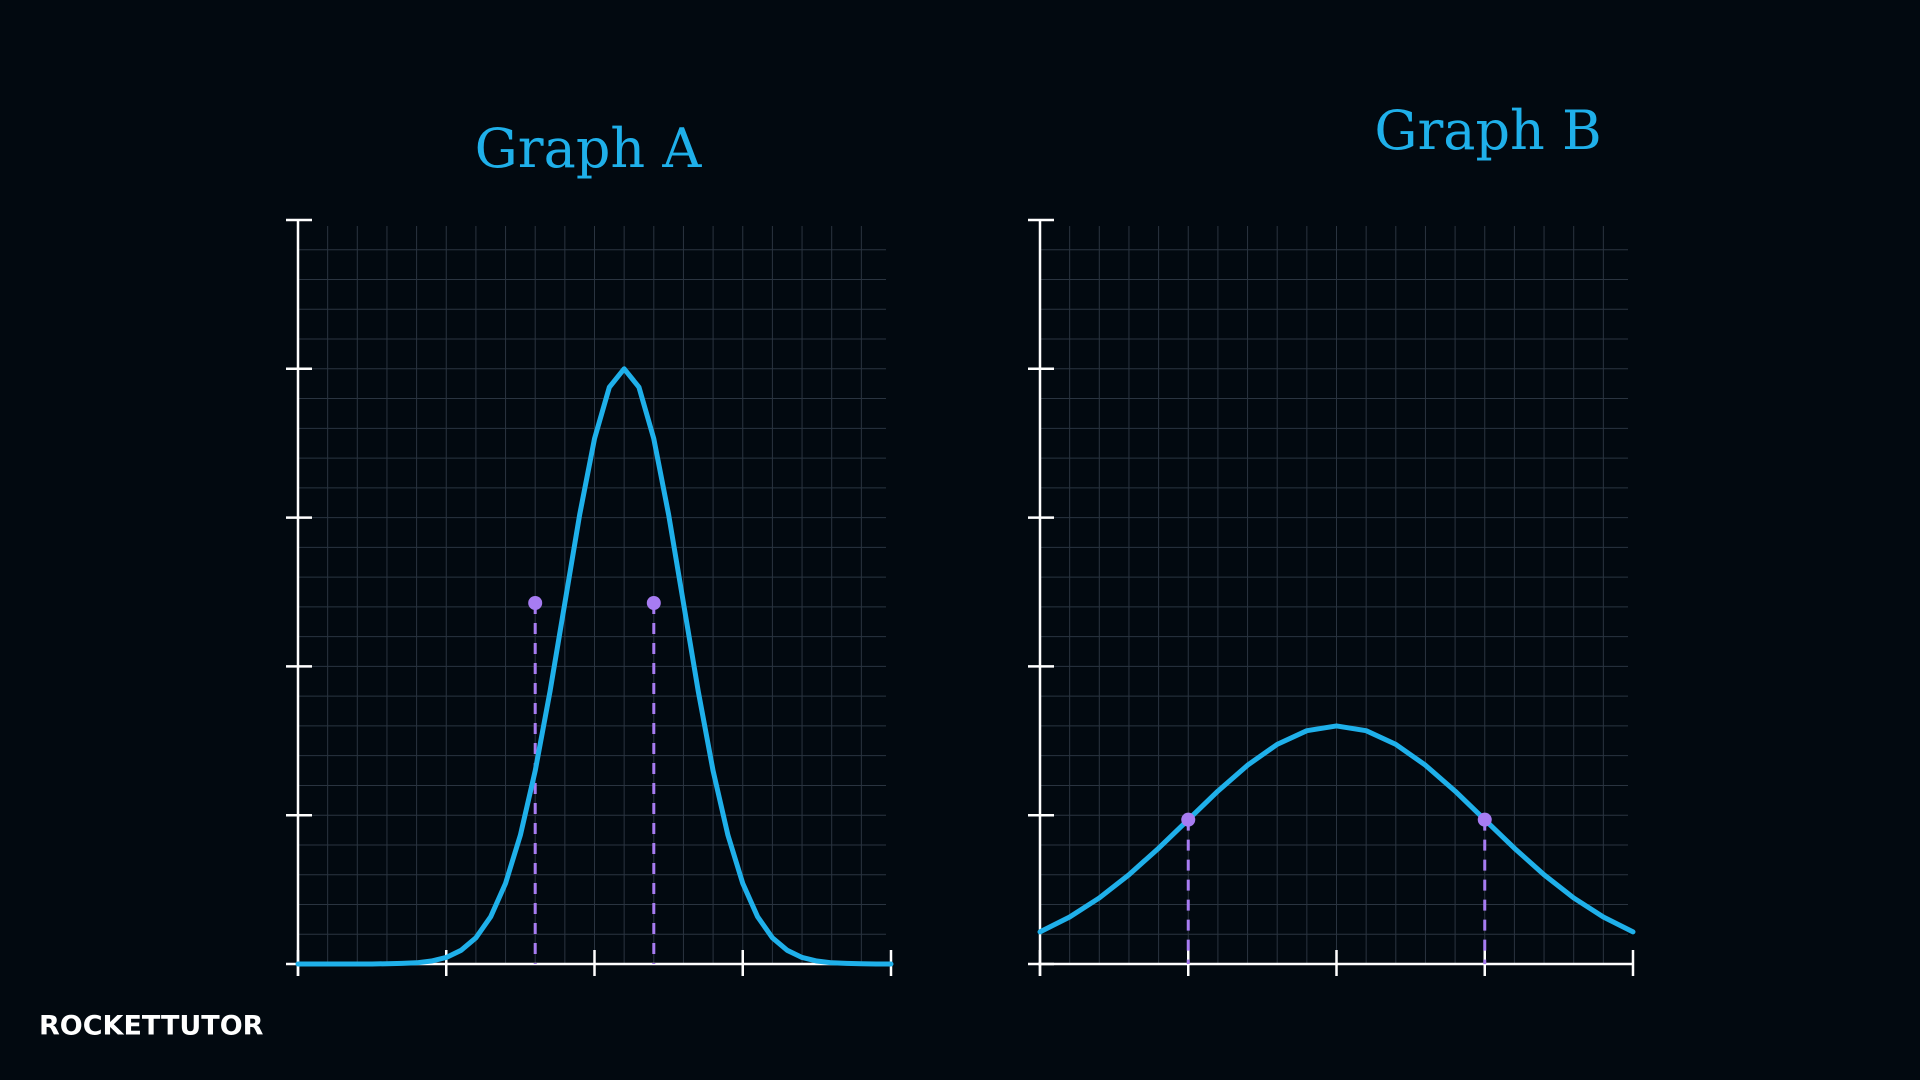  I want to click on chart-title: Graph A, so click(589, 148).